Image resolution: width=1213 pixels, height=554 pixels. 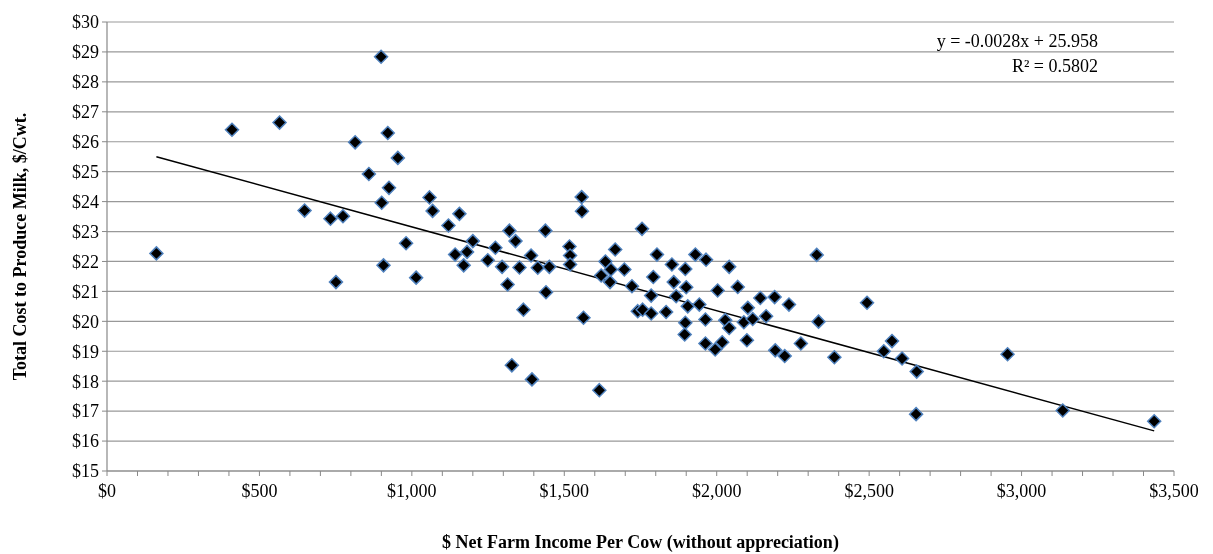 I want to click on annotation: R² = 0.5802, so click(x=1054, y=66).